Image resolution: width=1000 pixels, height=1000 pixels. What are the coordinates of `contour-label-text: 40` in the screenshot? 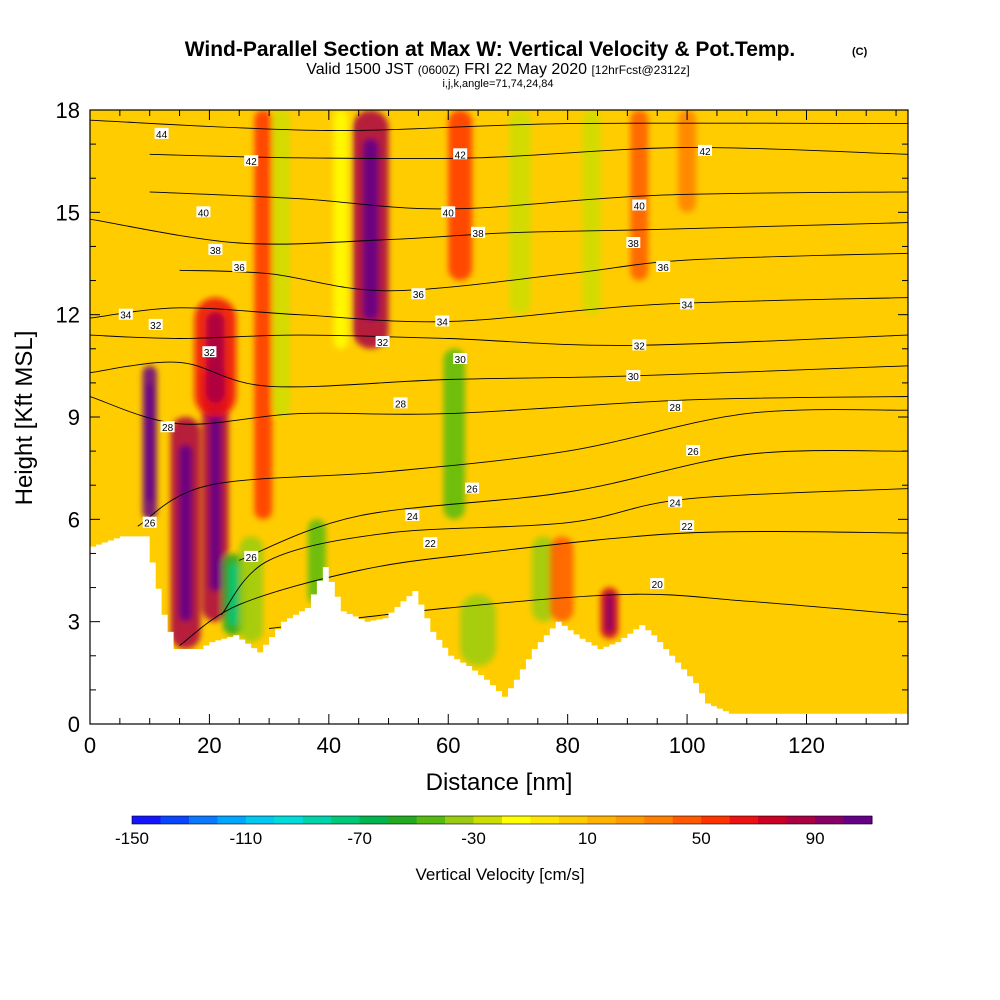 It's located at (204, 213).